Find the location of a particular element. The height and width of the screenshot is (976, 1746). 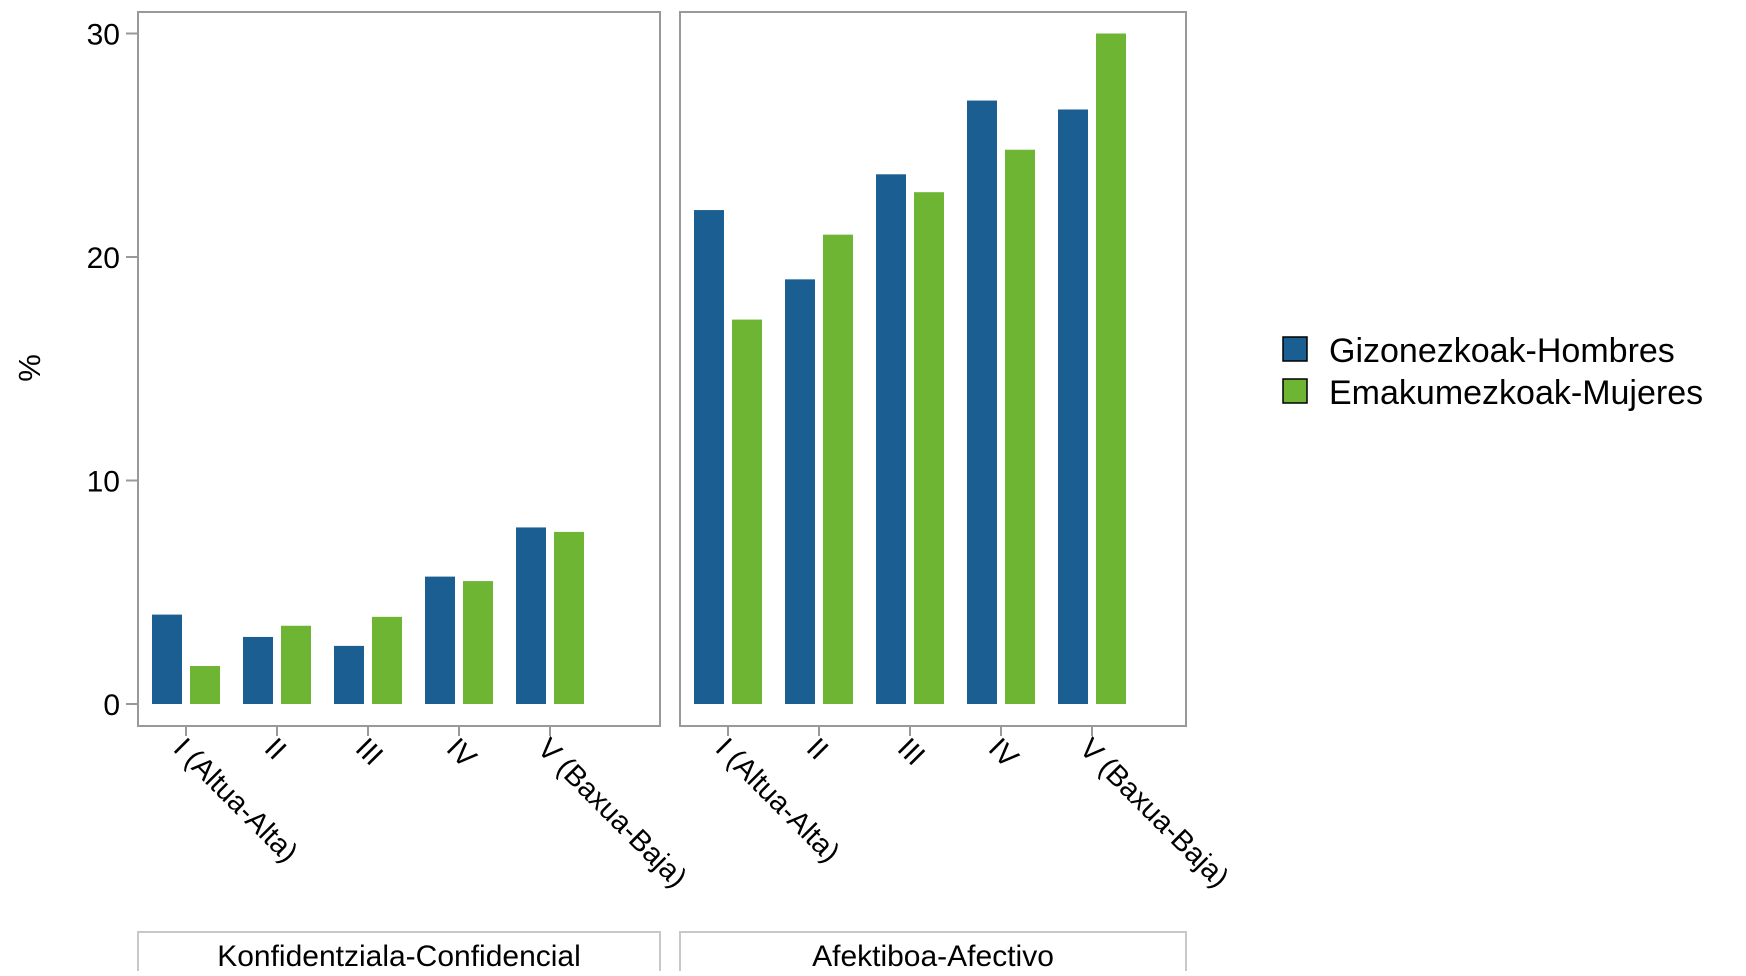

y-tick-label: 20 is located at coordinates (103, 258).